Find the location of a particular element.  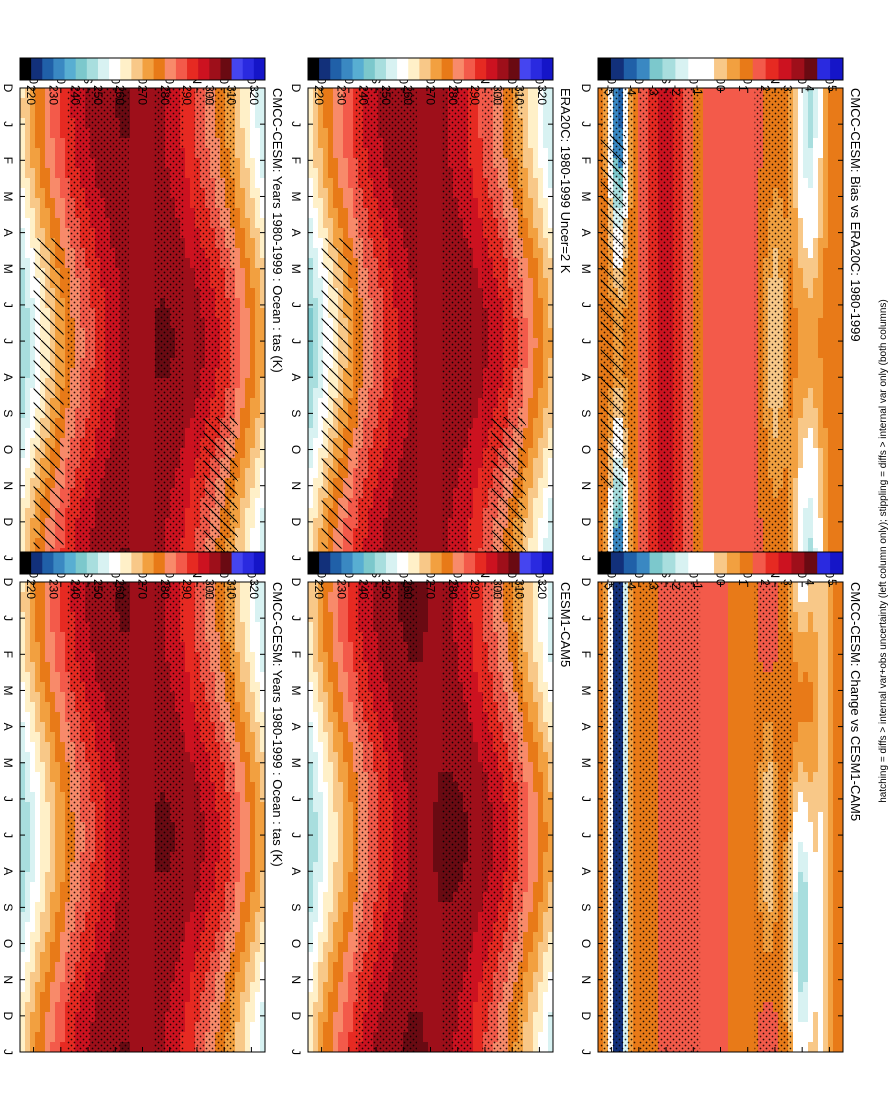

colorbar-tick-label: 3 is located at coordinates (787, 88).